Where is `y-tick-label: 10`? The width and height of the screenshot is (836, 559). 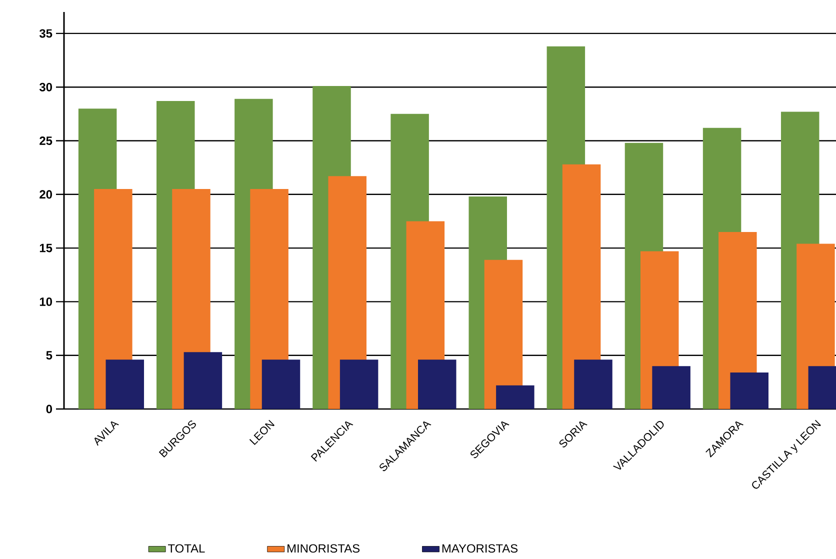
y-tick-label: 10 is located at coordinates (46, 301).